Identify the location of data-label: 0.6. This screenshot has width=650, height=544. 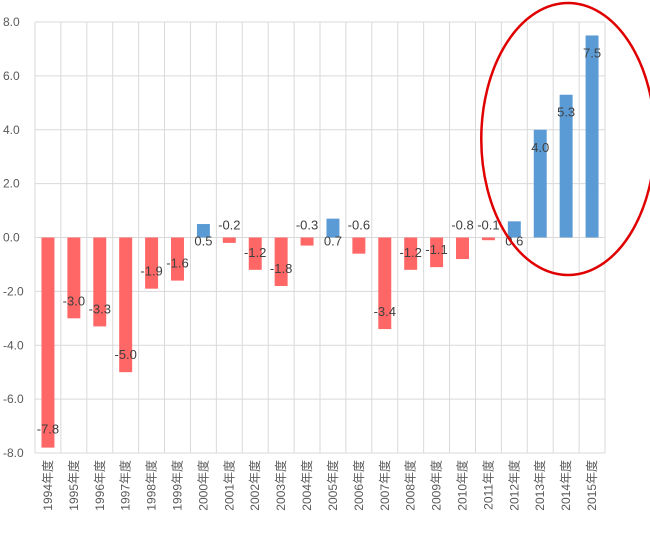
(514, 241).